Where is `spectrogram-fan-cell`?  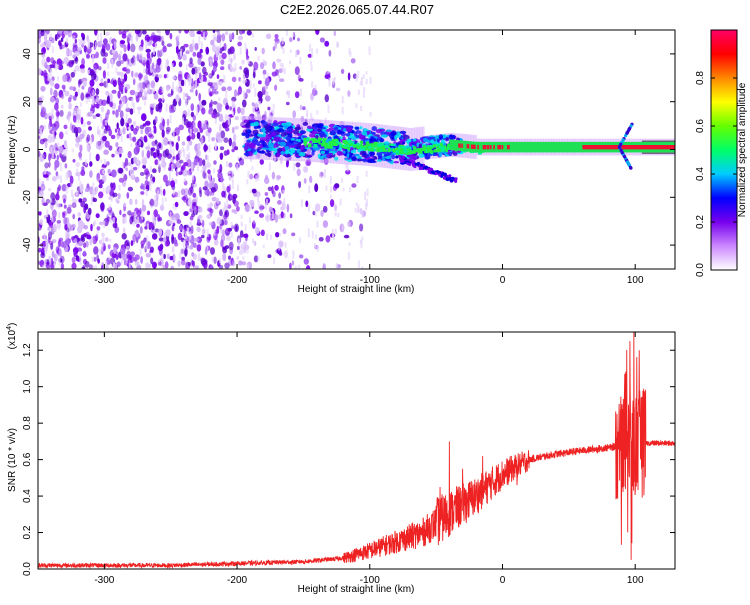
spectrogram-fan-cell is located at coordinates (623, 140).